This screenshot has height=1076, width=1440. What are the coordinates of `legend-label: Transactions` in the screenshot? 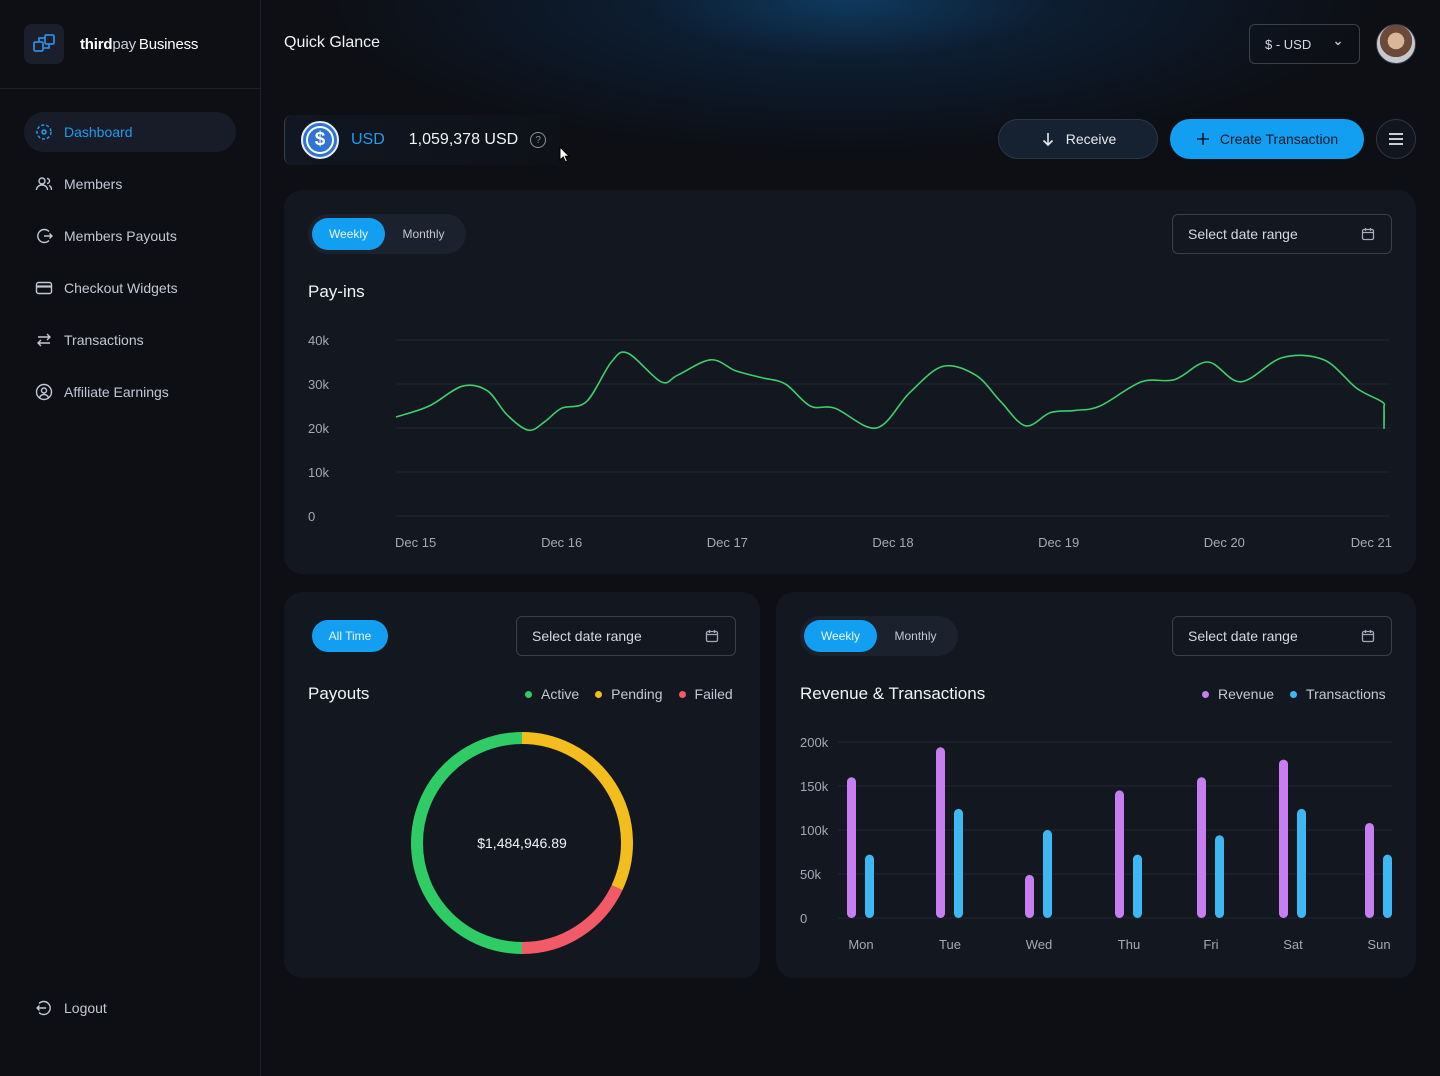 It's located at (1346, 694).